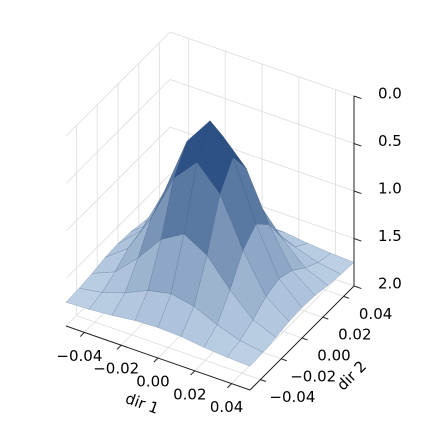 This screenshot has width=424, height=424. Describe the element at coordinates (390, 236) in the screenshot. I see `z-tick-label: 1.5` at that location.